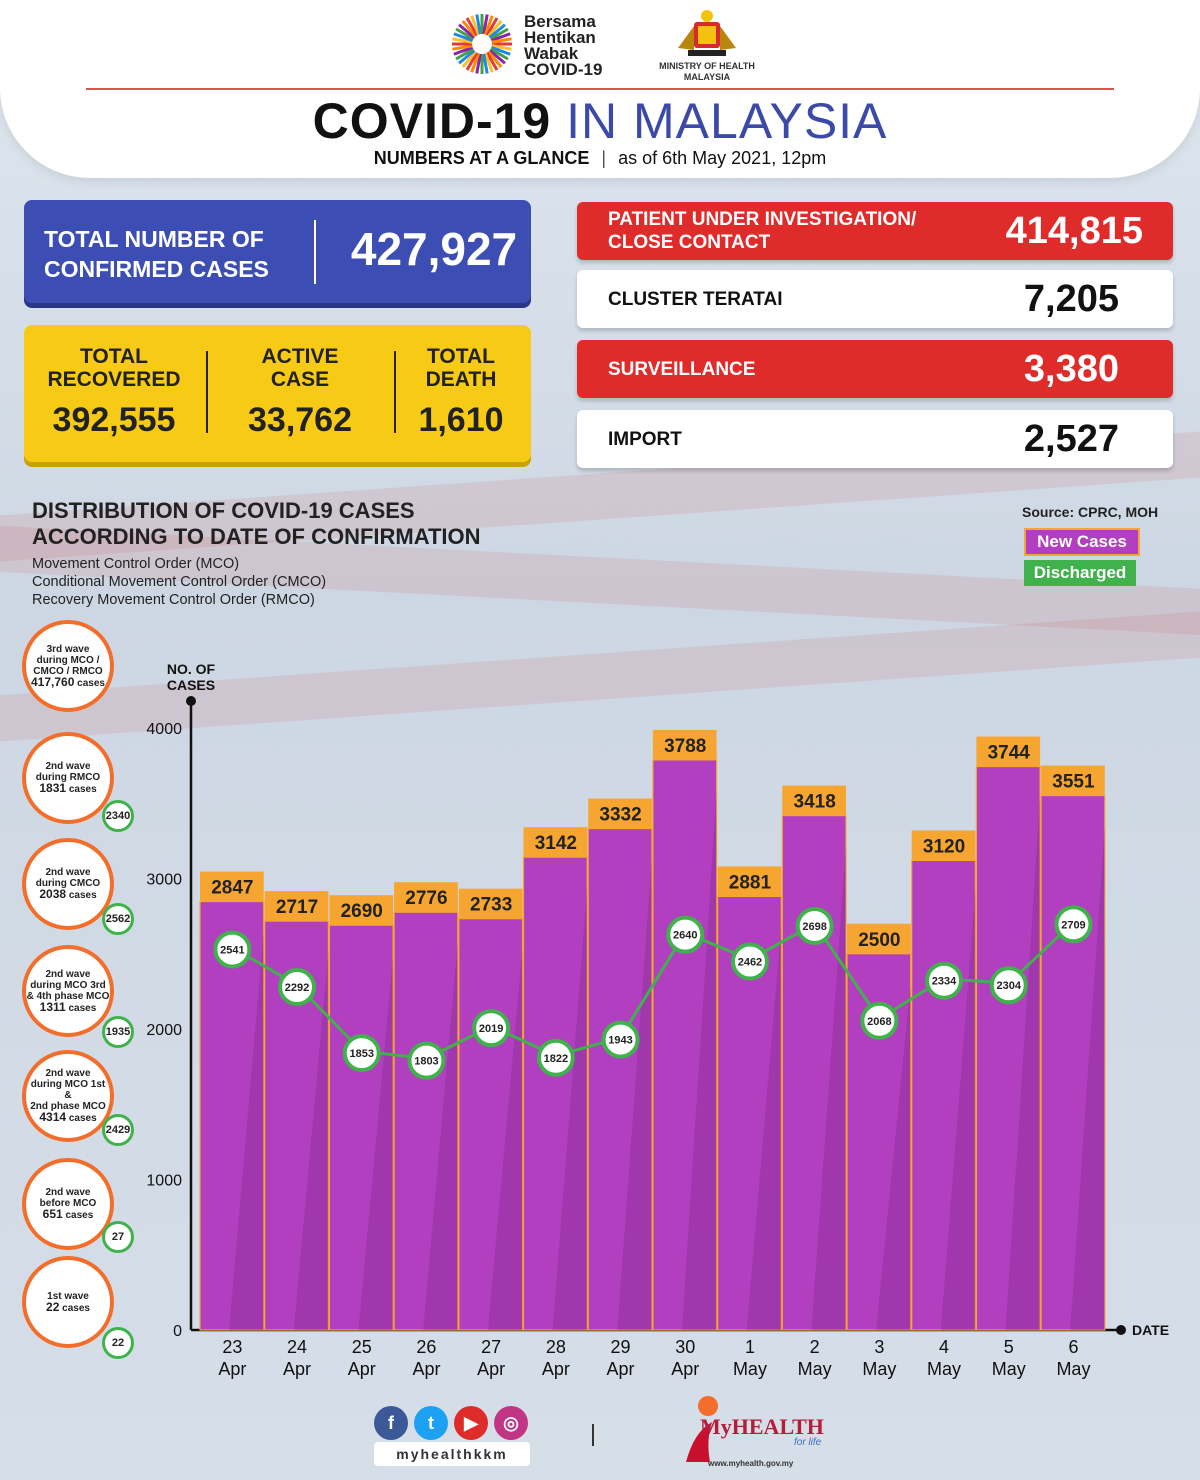 The image size is (1200, 1480). Describe the element at coordinates (751, 1463) in the screenshot. I see `myhealth-url: www.myhealth.gov.my` at that location.